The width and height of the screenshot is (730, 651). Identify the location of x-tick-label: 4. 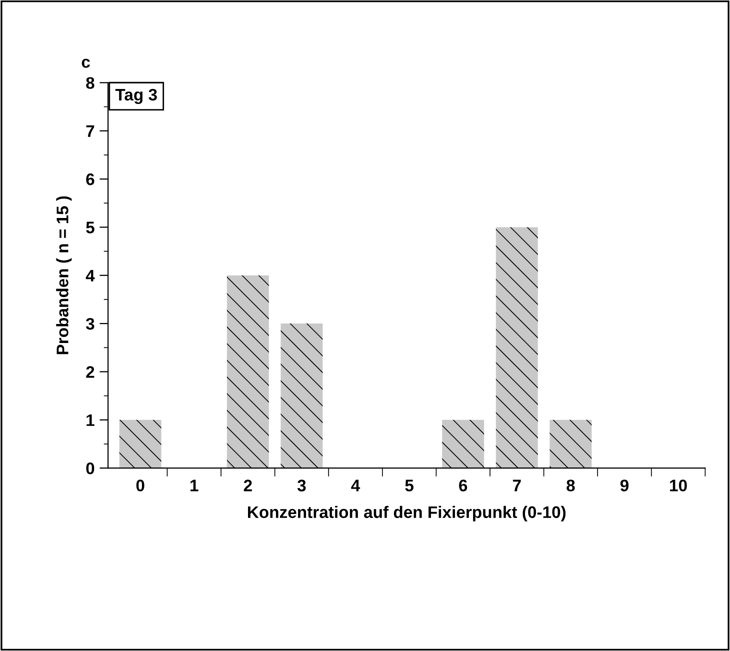
(355, 486).